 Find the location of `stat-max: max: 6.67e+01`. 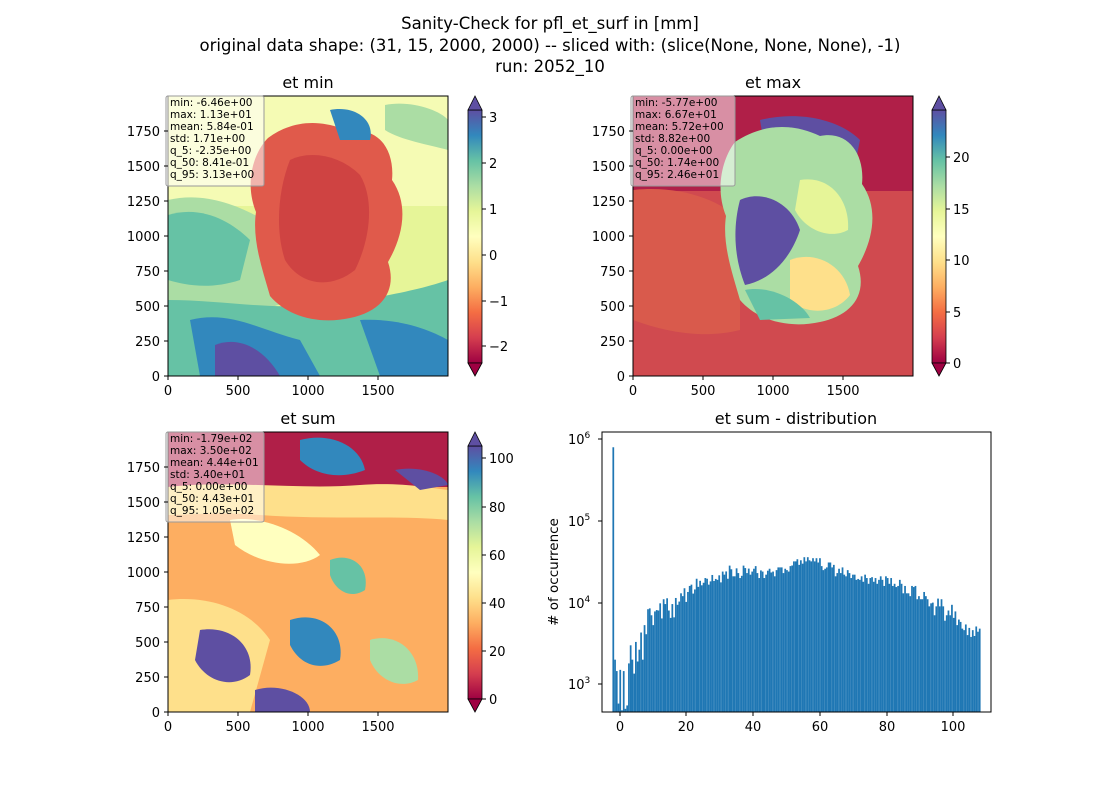

stat-max: max: 6.67e+01 is located at coordinates (676, 115).